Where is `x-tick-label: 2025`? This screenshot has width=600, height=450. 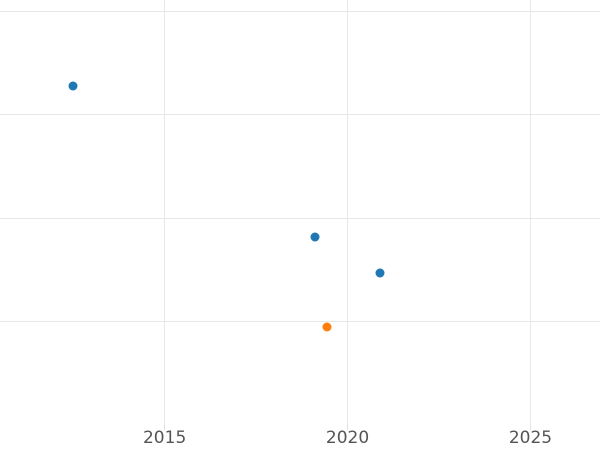 x-tick-label: 2025 is located at coordinates (530, 438).